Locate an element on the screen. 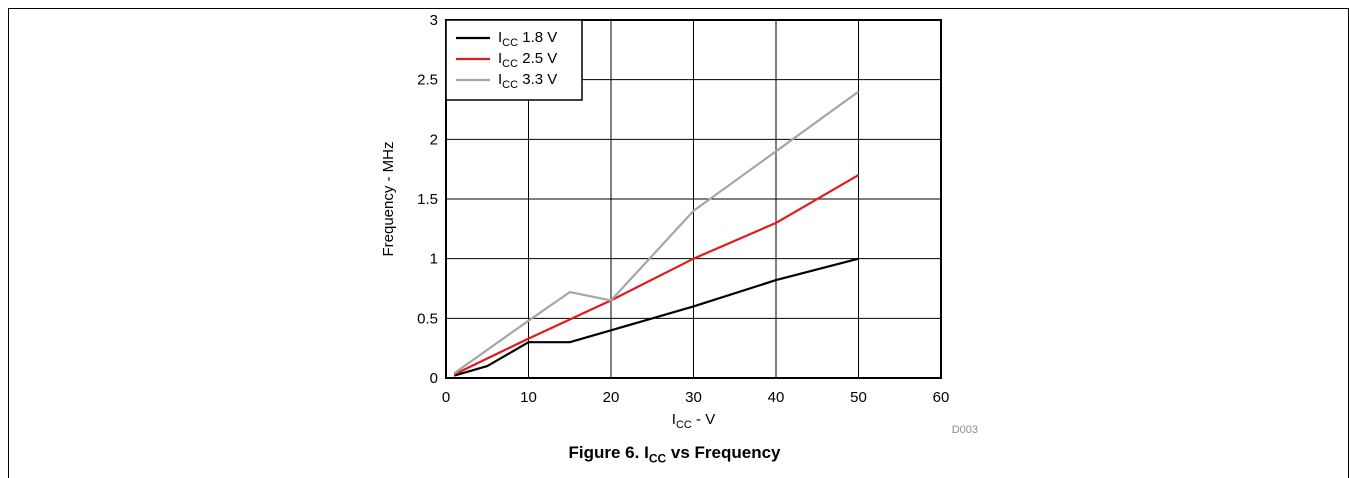 Image resolution: width=1349 pixels, height=478 pixels. legend-label: ICC 2.5 V is located at coordinates (527, 60).